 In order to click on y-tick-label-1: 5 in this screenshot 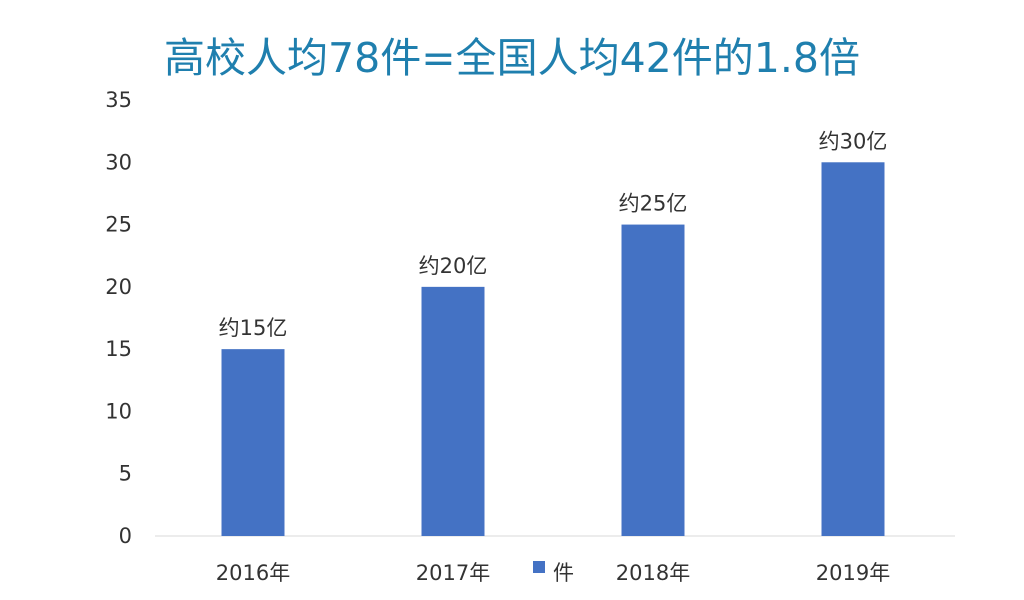, I will do `click(125, 474)`.